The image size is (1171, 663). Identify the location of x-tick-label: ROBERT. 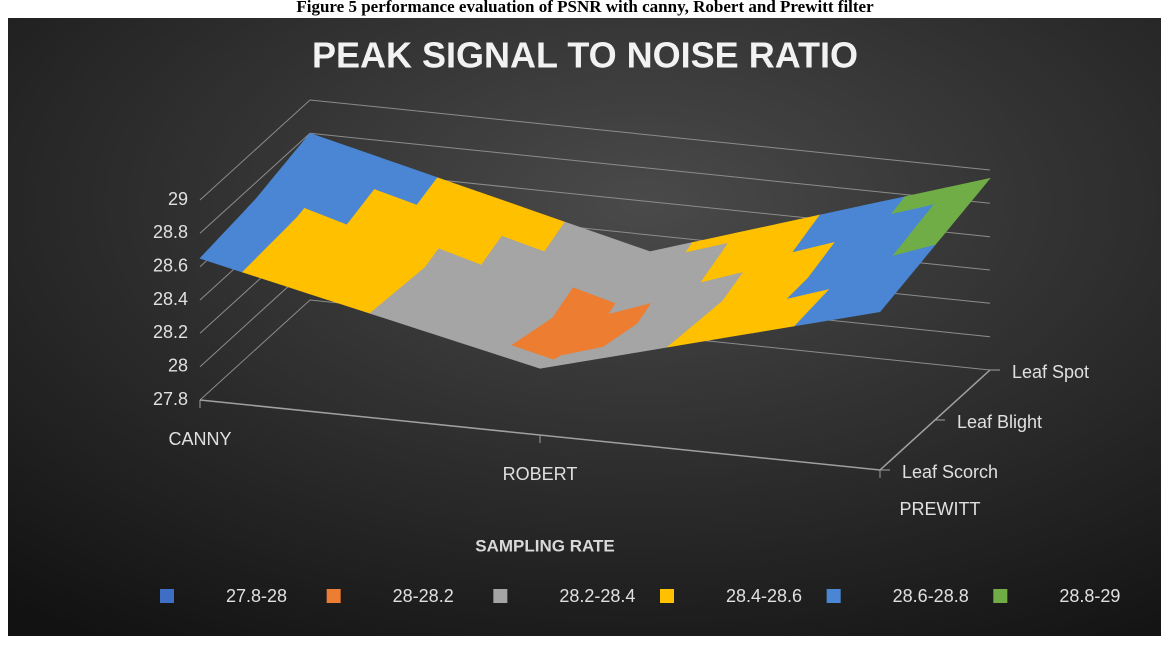
(540, 474).